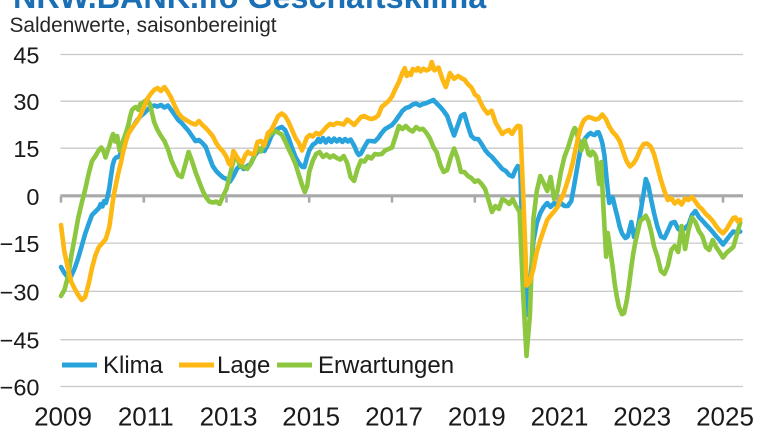 This screenshot has height=431, width=767. What do you see at coordinates (394, 416) in the screenshot?
I see `svg-text: 2017` at bounding box center [394, 416].